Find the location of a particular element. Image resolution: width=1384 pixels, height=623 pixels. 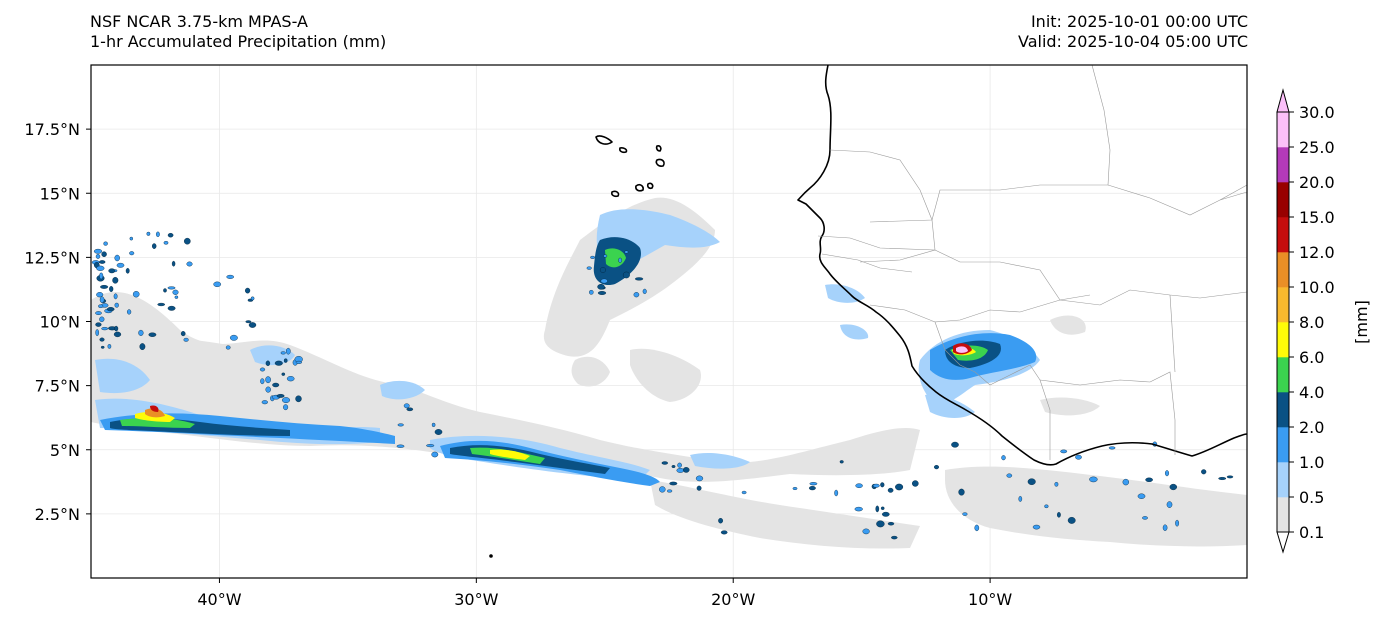

colorbar-tick-label: 0.1 is located at coordinates (1311, 532).